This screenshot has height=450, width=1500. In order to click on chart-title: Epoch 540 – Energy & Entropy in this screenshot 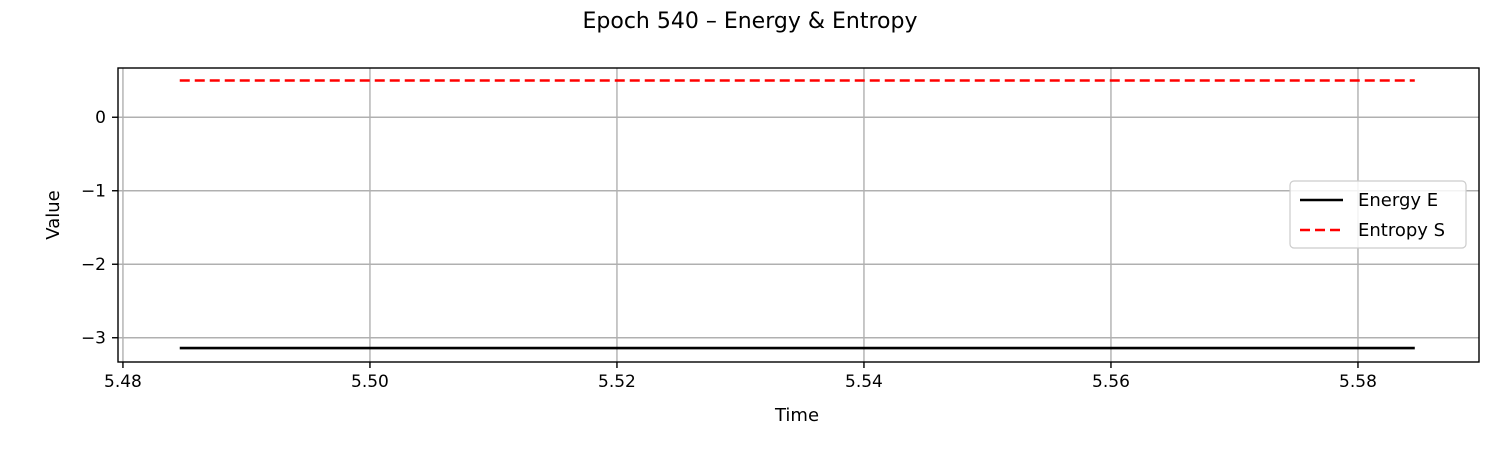, I will do `click(750, 21)`.